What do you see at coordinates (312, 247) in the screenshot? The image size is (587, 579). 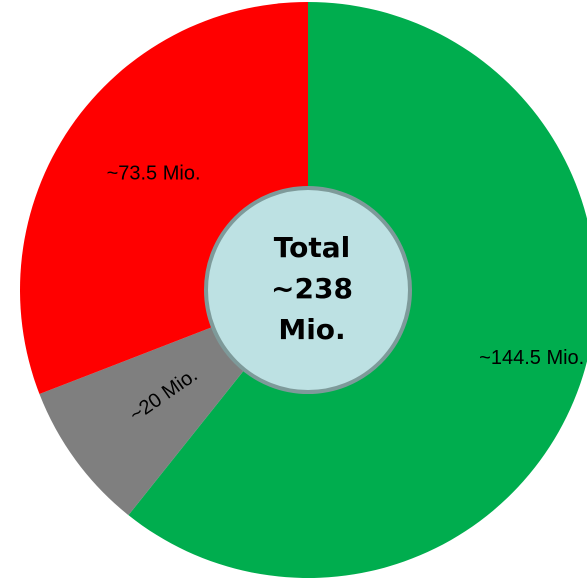 I see `total-title: Total` at bounding box center [312, 247].